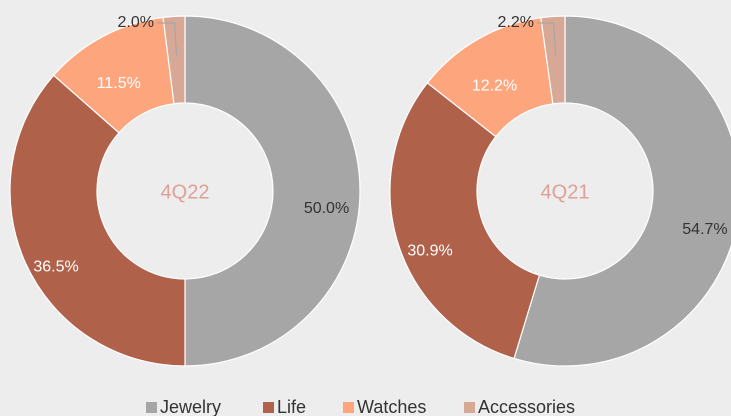  Describe the element at coordinates (119, 83) in the screenshot. I see `data-label: 11.5%` at that location.